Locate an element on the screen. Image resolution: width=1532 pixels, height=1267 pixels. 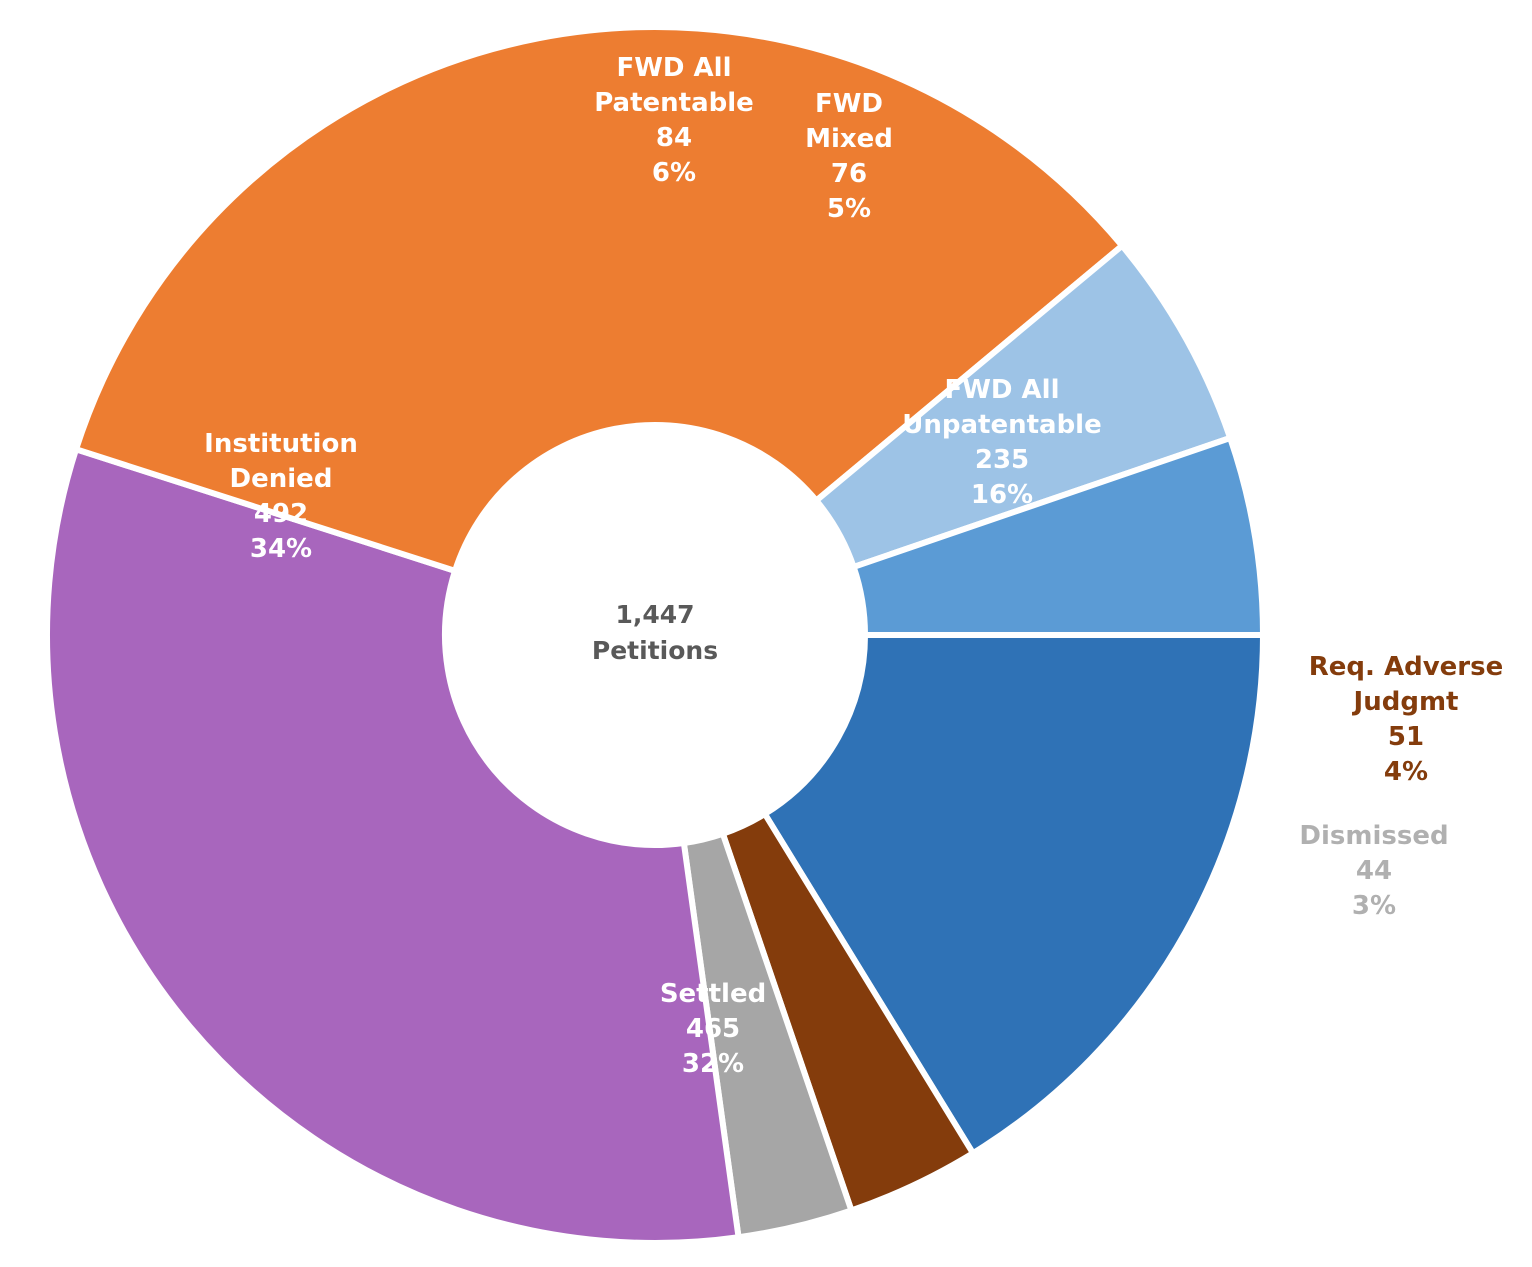
data-label-settled: Settled 465 32% is located at coordinates (713, 1029).